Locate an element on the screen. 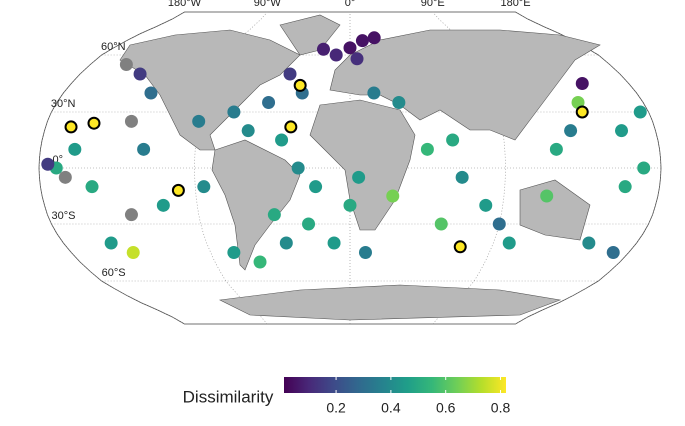 This screenshot has height=426, width=685. lon-label: 90°W is located at coordinates (268, 4).